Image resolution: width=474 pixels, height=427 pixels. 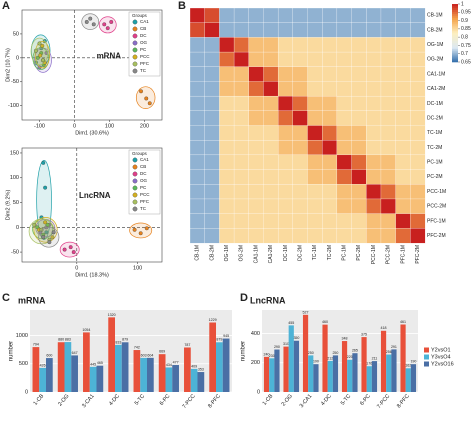 I want to click on x-tick-label: -100, so click(x=39, y=126).